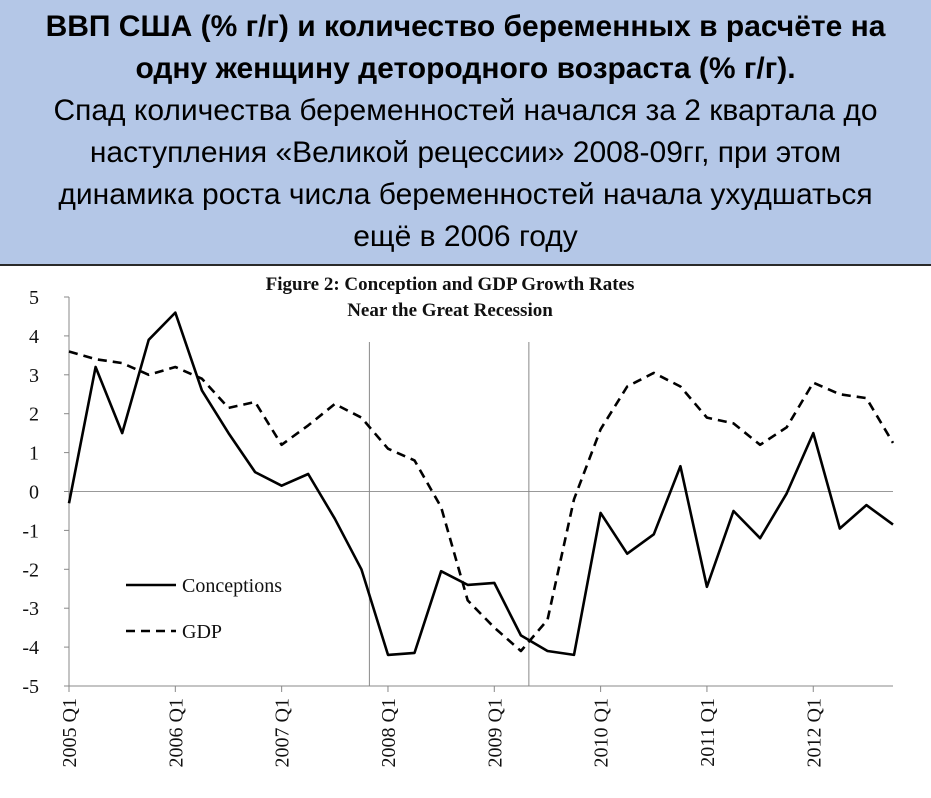  What do you see at coordinates (495, 732) in the screenshot?
I see `x-tick-label: 2009 Q1` at bounding box center [495, 732].